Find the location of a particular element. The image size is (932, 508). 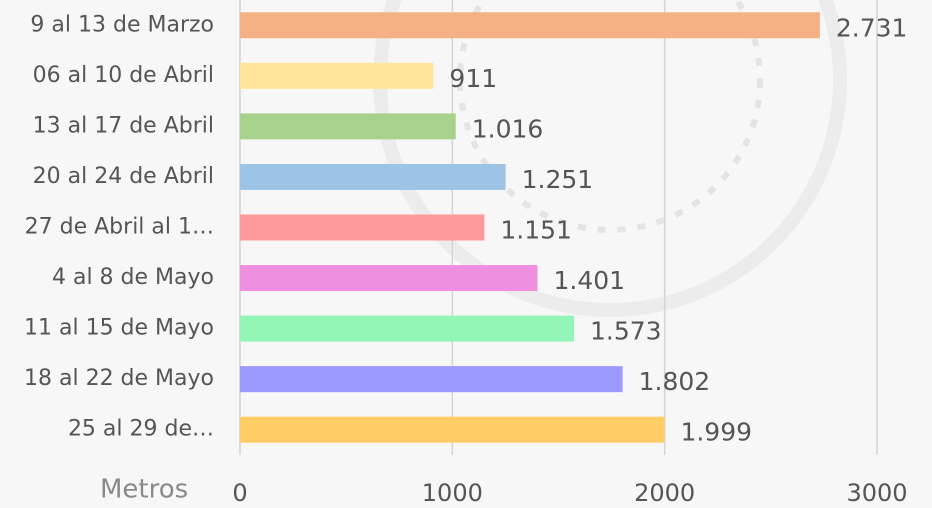

y-tick-label: 13 al 17 de Abril is located at coordinates (123, 125).